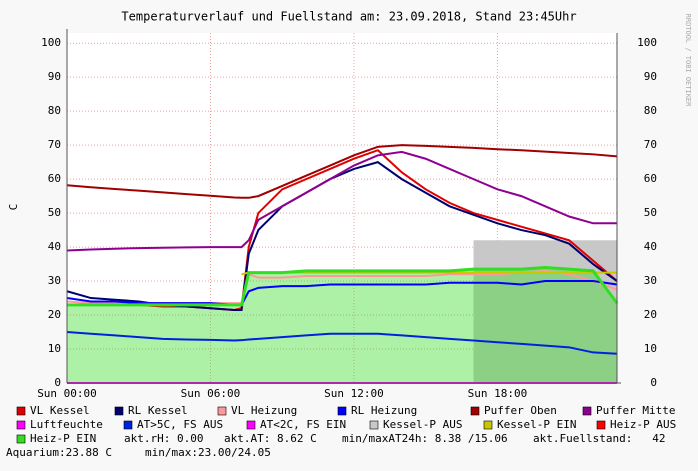  I want to click on y-tick-label: 10, so click(54, 348).